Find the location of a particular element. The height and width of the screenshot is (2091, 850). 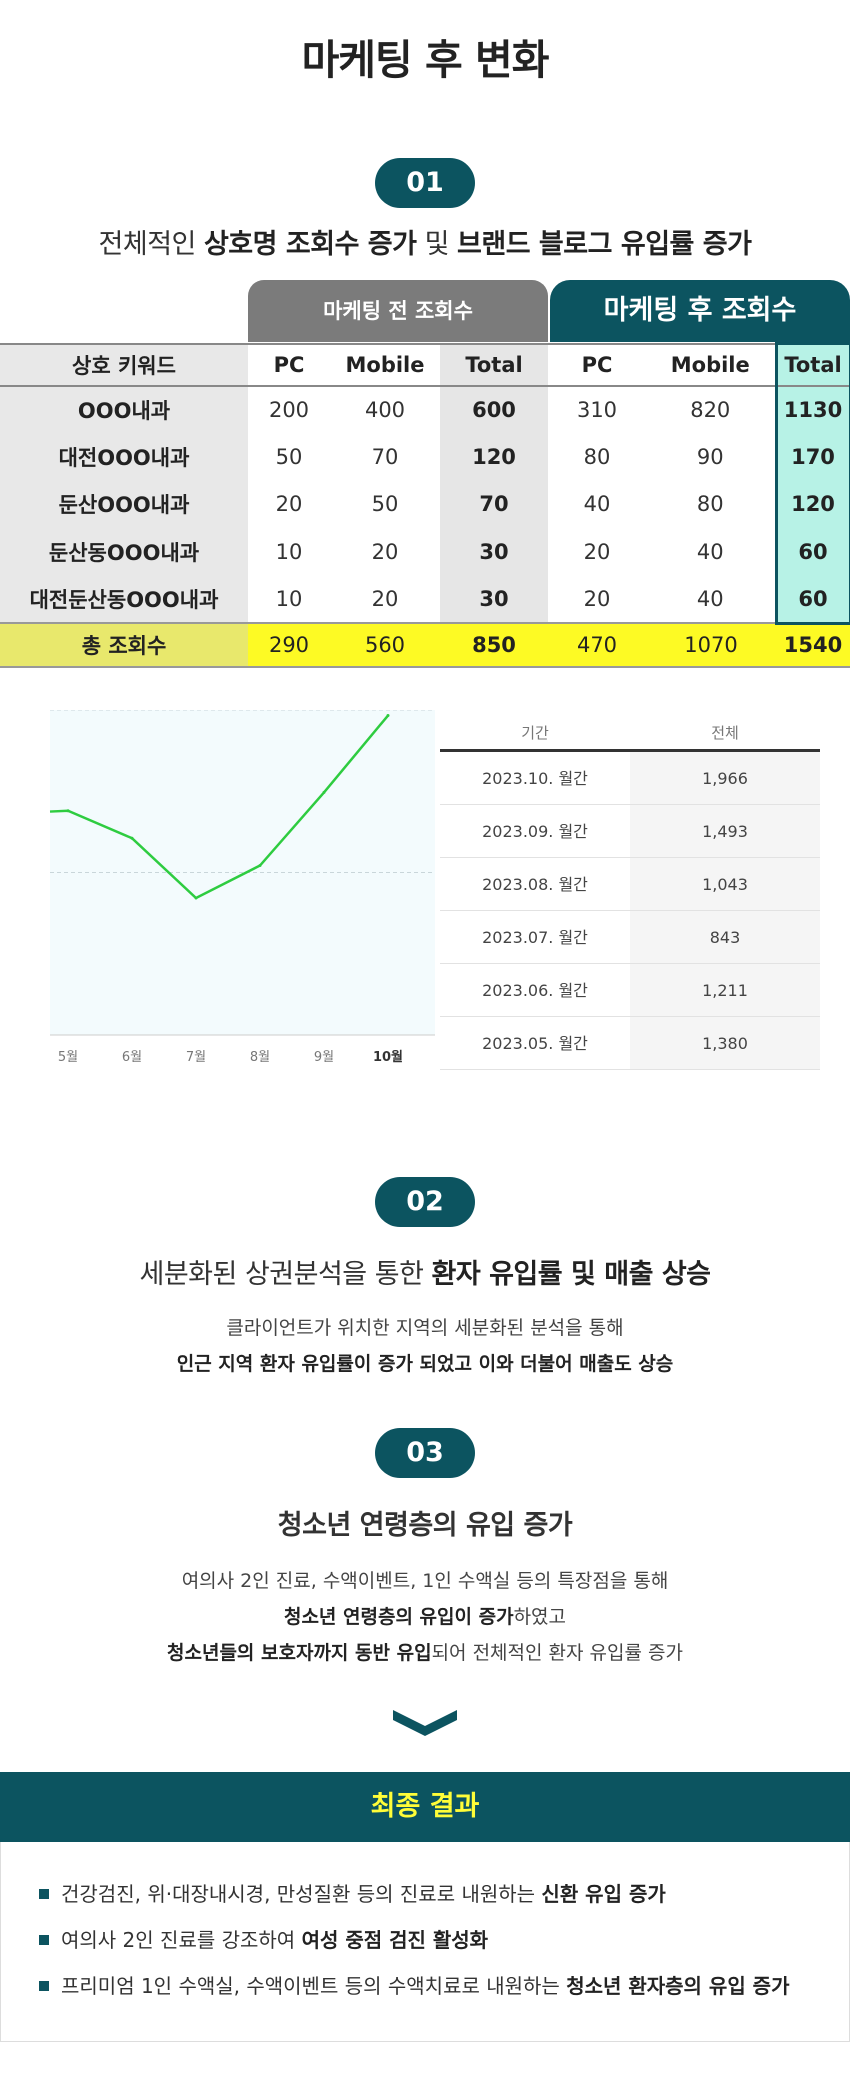

keyword-cell: 대전둔산동OOO내과 is located at coordinates (124, 599).